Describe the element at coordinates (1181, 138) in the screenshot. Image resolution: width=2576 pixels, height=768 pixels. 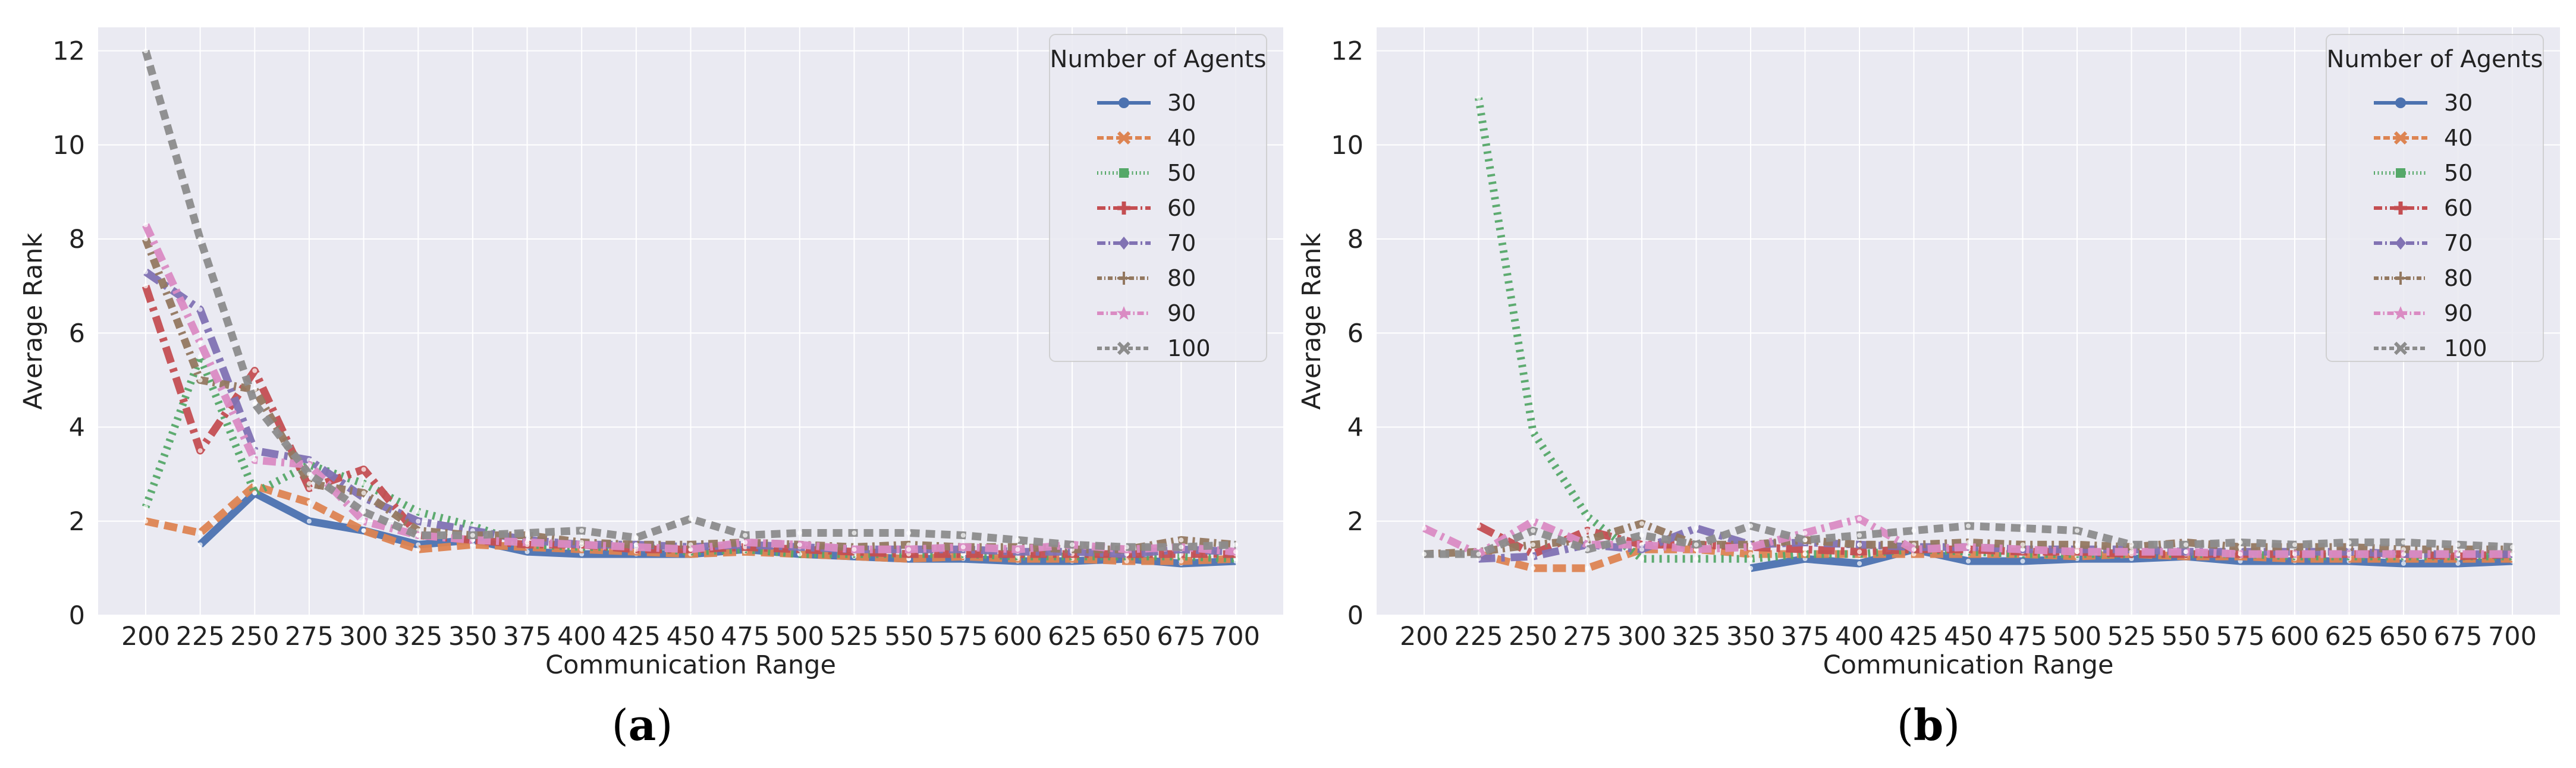
I see `legend-label: 40` at that location.